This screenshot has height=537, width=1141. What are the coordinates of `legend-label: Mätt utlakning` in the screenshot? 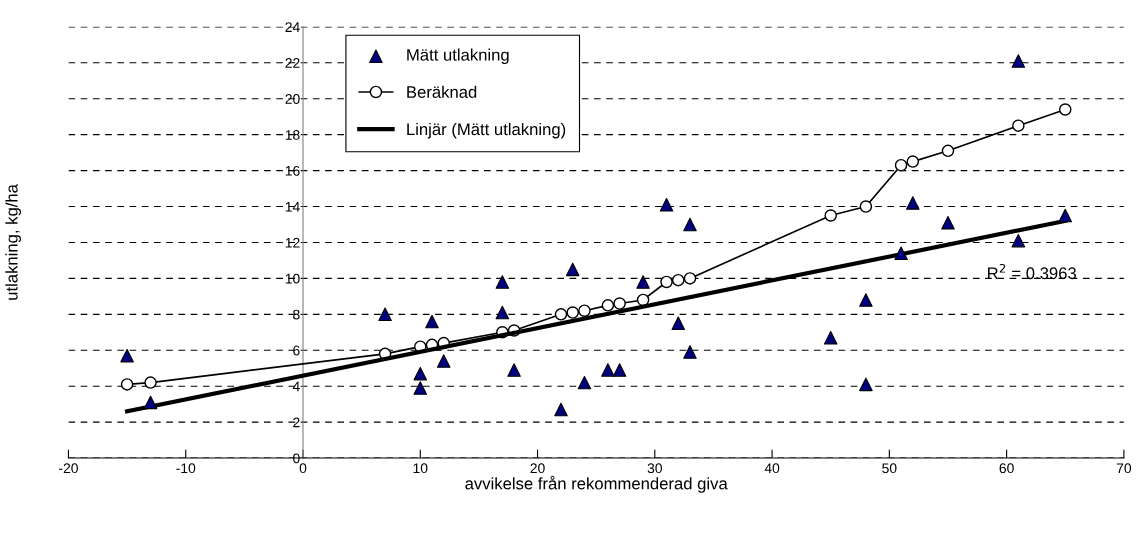 It's located at (458, 56).